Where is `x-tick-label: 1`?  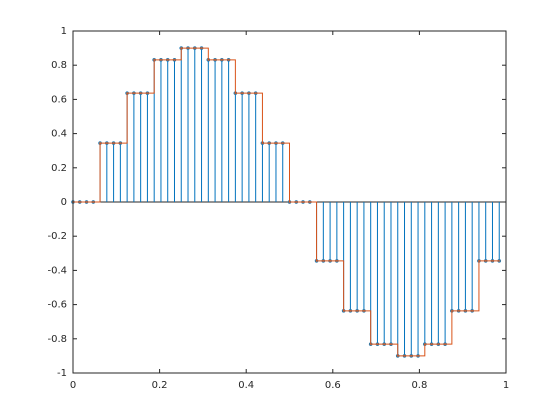
x-tick-label: 1 is located at coordinates (506, 385).